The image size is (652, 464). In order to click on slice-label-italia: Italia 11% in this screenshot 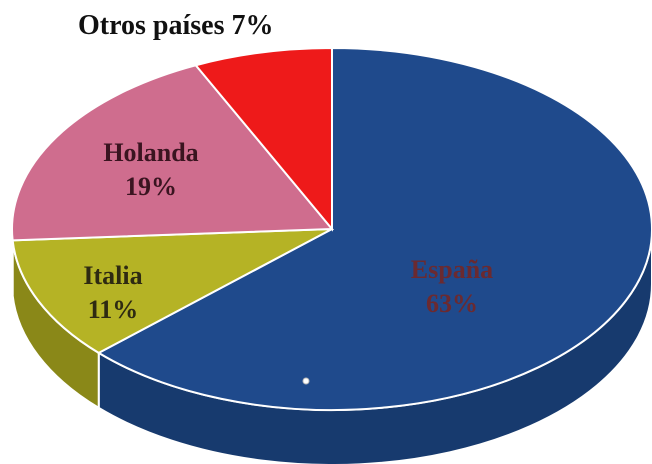, I will do `click(112, 292)`.